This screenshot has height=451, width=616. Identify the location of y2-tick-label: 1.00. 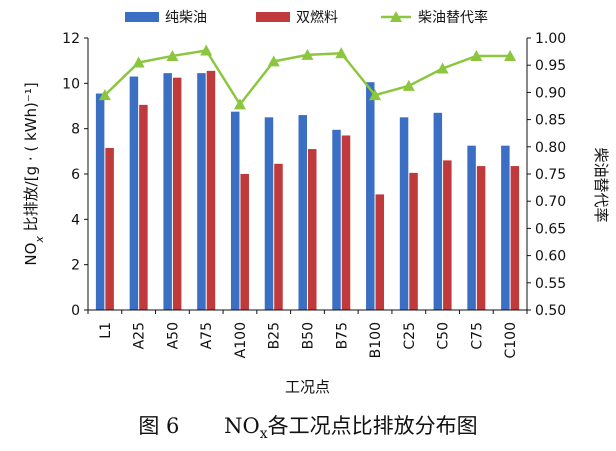
(550, 39).